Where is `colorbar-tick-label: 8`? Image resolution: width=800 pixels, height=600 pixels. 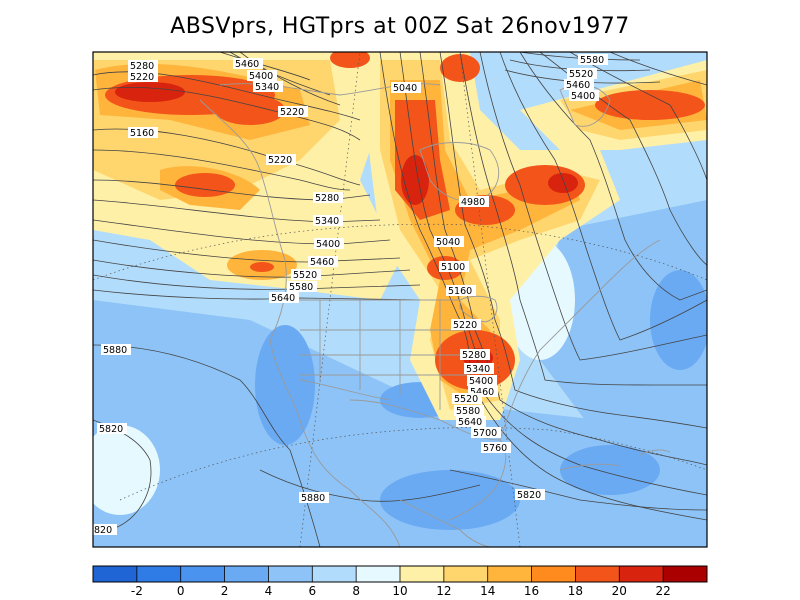 colorbar-tick-label: 8 is located at coordinates (356, 591).